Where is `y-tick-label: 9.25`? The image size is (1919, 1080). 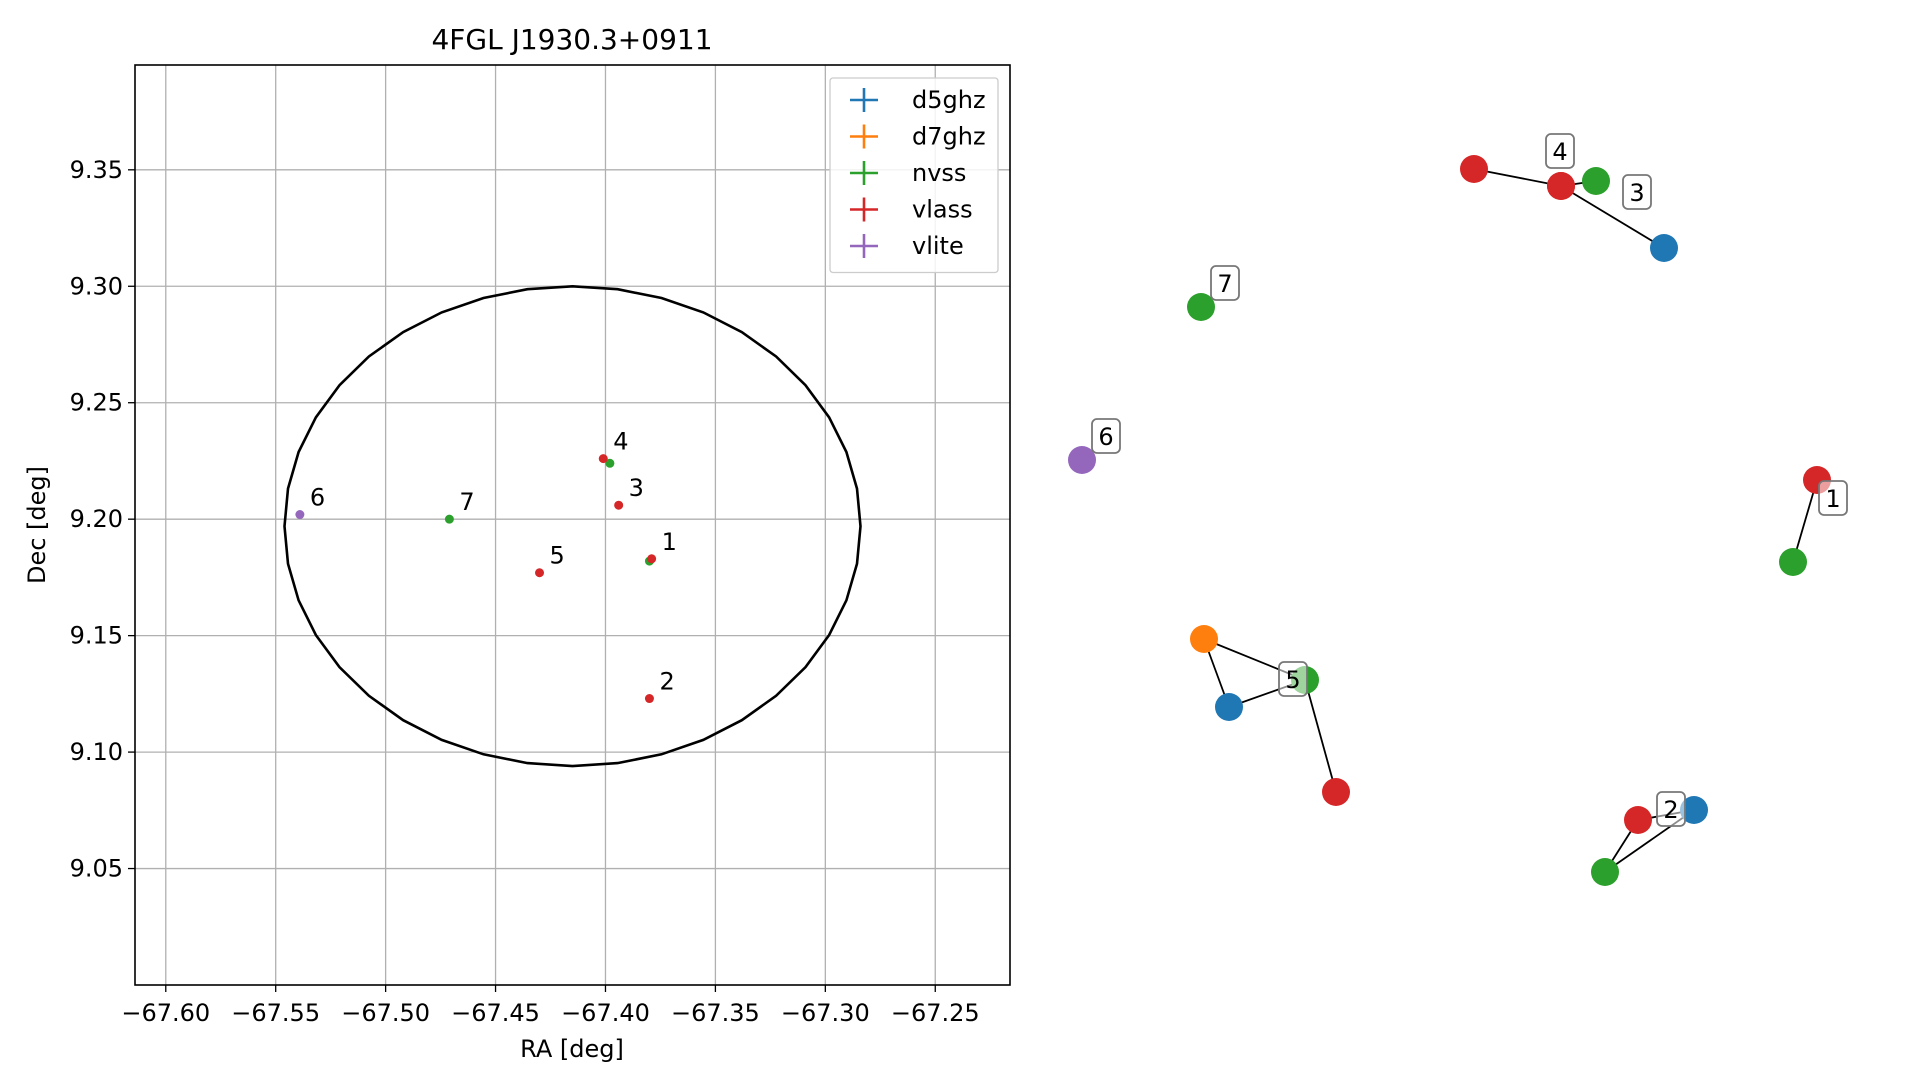
y-tick-label: 9.25 is located at coordinates (96, 403).